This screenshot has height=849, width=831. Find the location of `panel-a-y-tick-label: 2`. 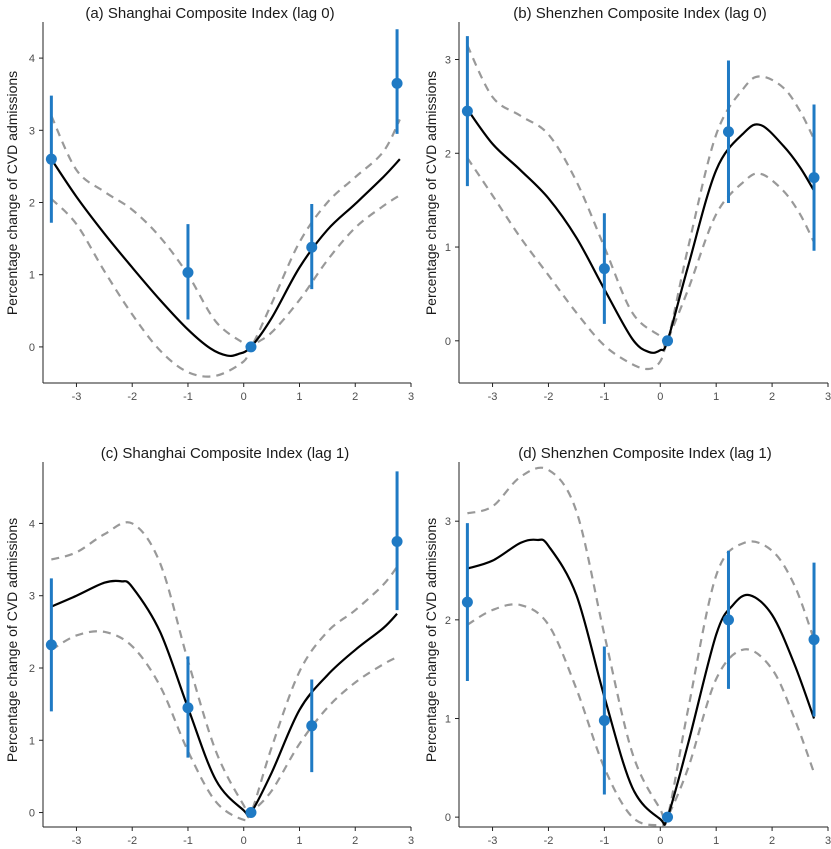

panel-a-y-tick-label: 2 is located at coordinates (32, 204).